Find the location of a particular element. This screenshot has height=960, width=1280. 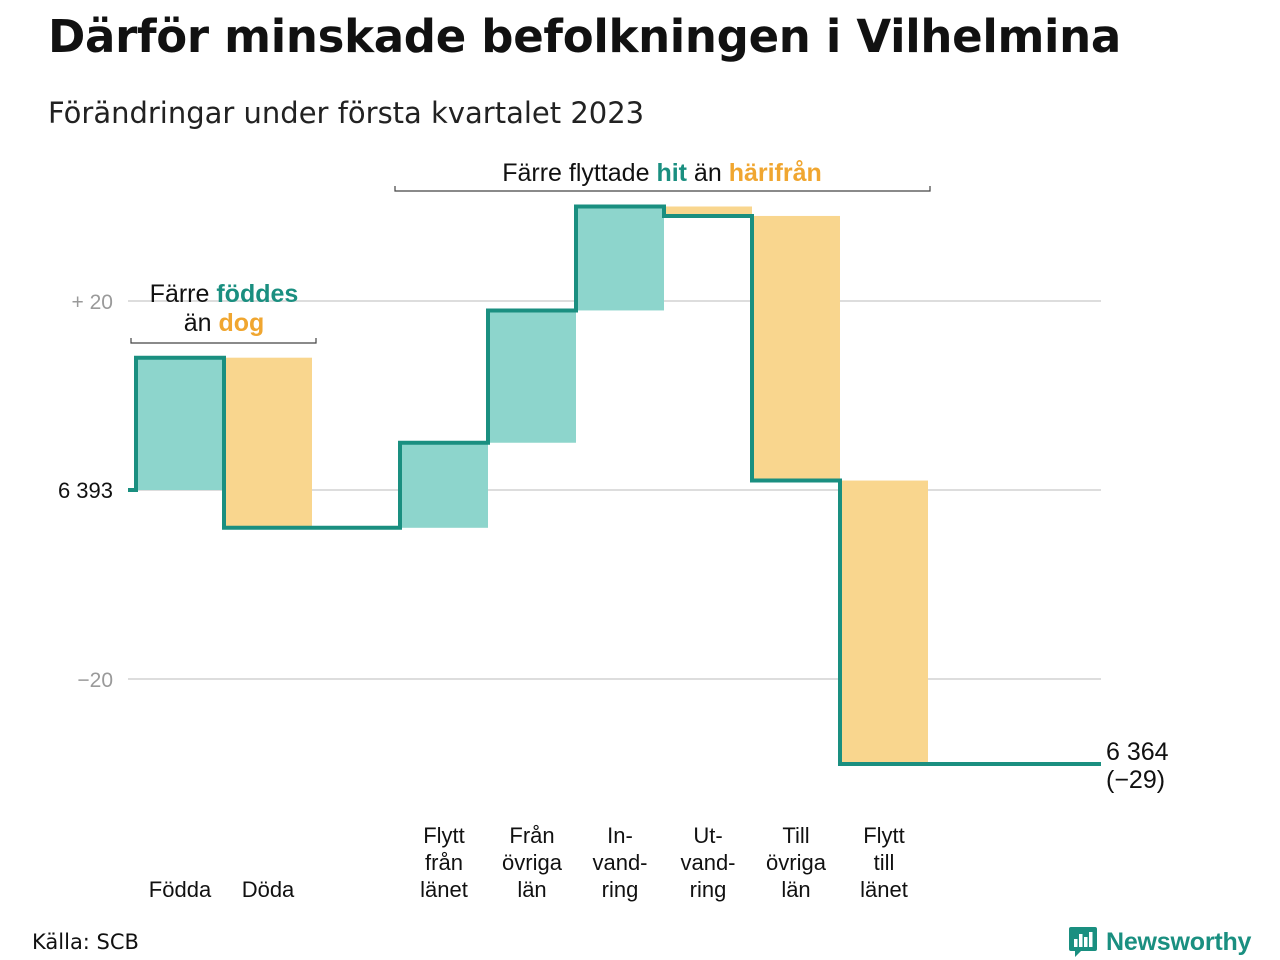

end-value: 6 364 is located at coordinates (1137, 752).